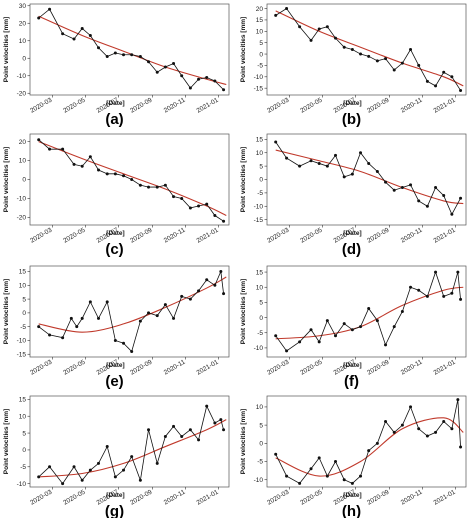  What do you see at coordinates (261, 318) in the screenshot?
I see `y-tick-label: 0` at bounding box center [261, 318].